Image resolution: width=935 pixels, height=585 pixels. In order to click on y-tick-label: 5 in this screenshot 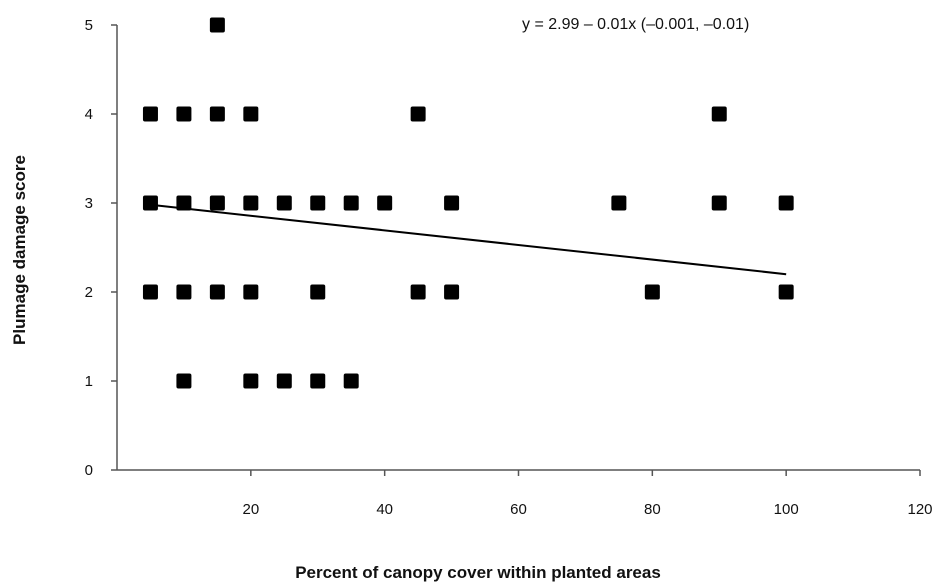, I will do `click(89, 25)`.